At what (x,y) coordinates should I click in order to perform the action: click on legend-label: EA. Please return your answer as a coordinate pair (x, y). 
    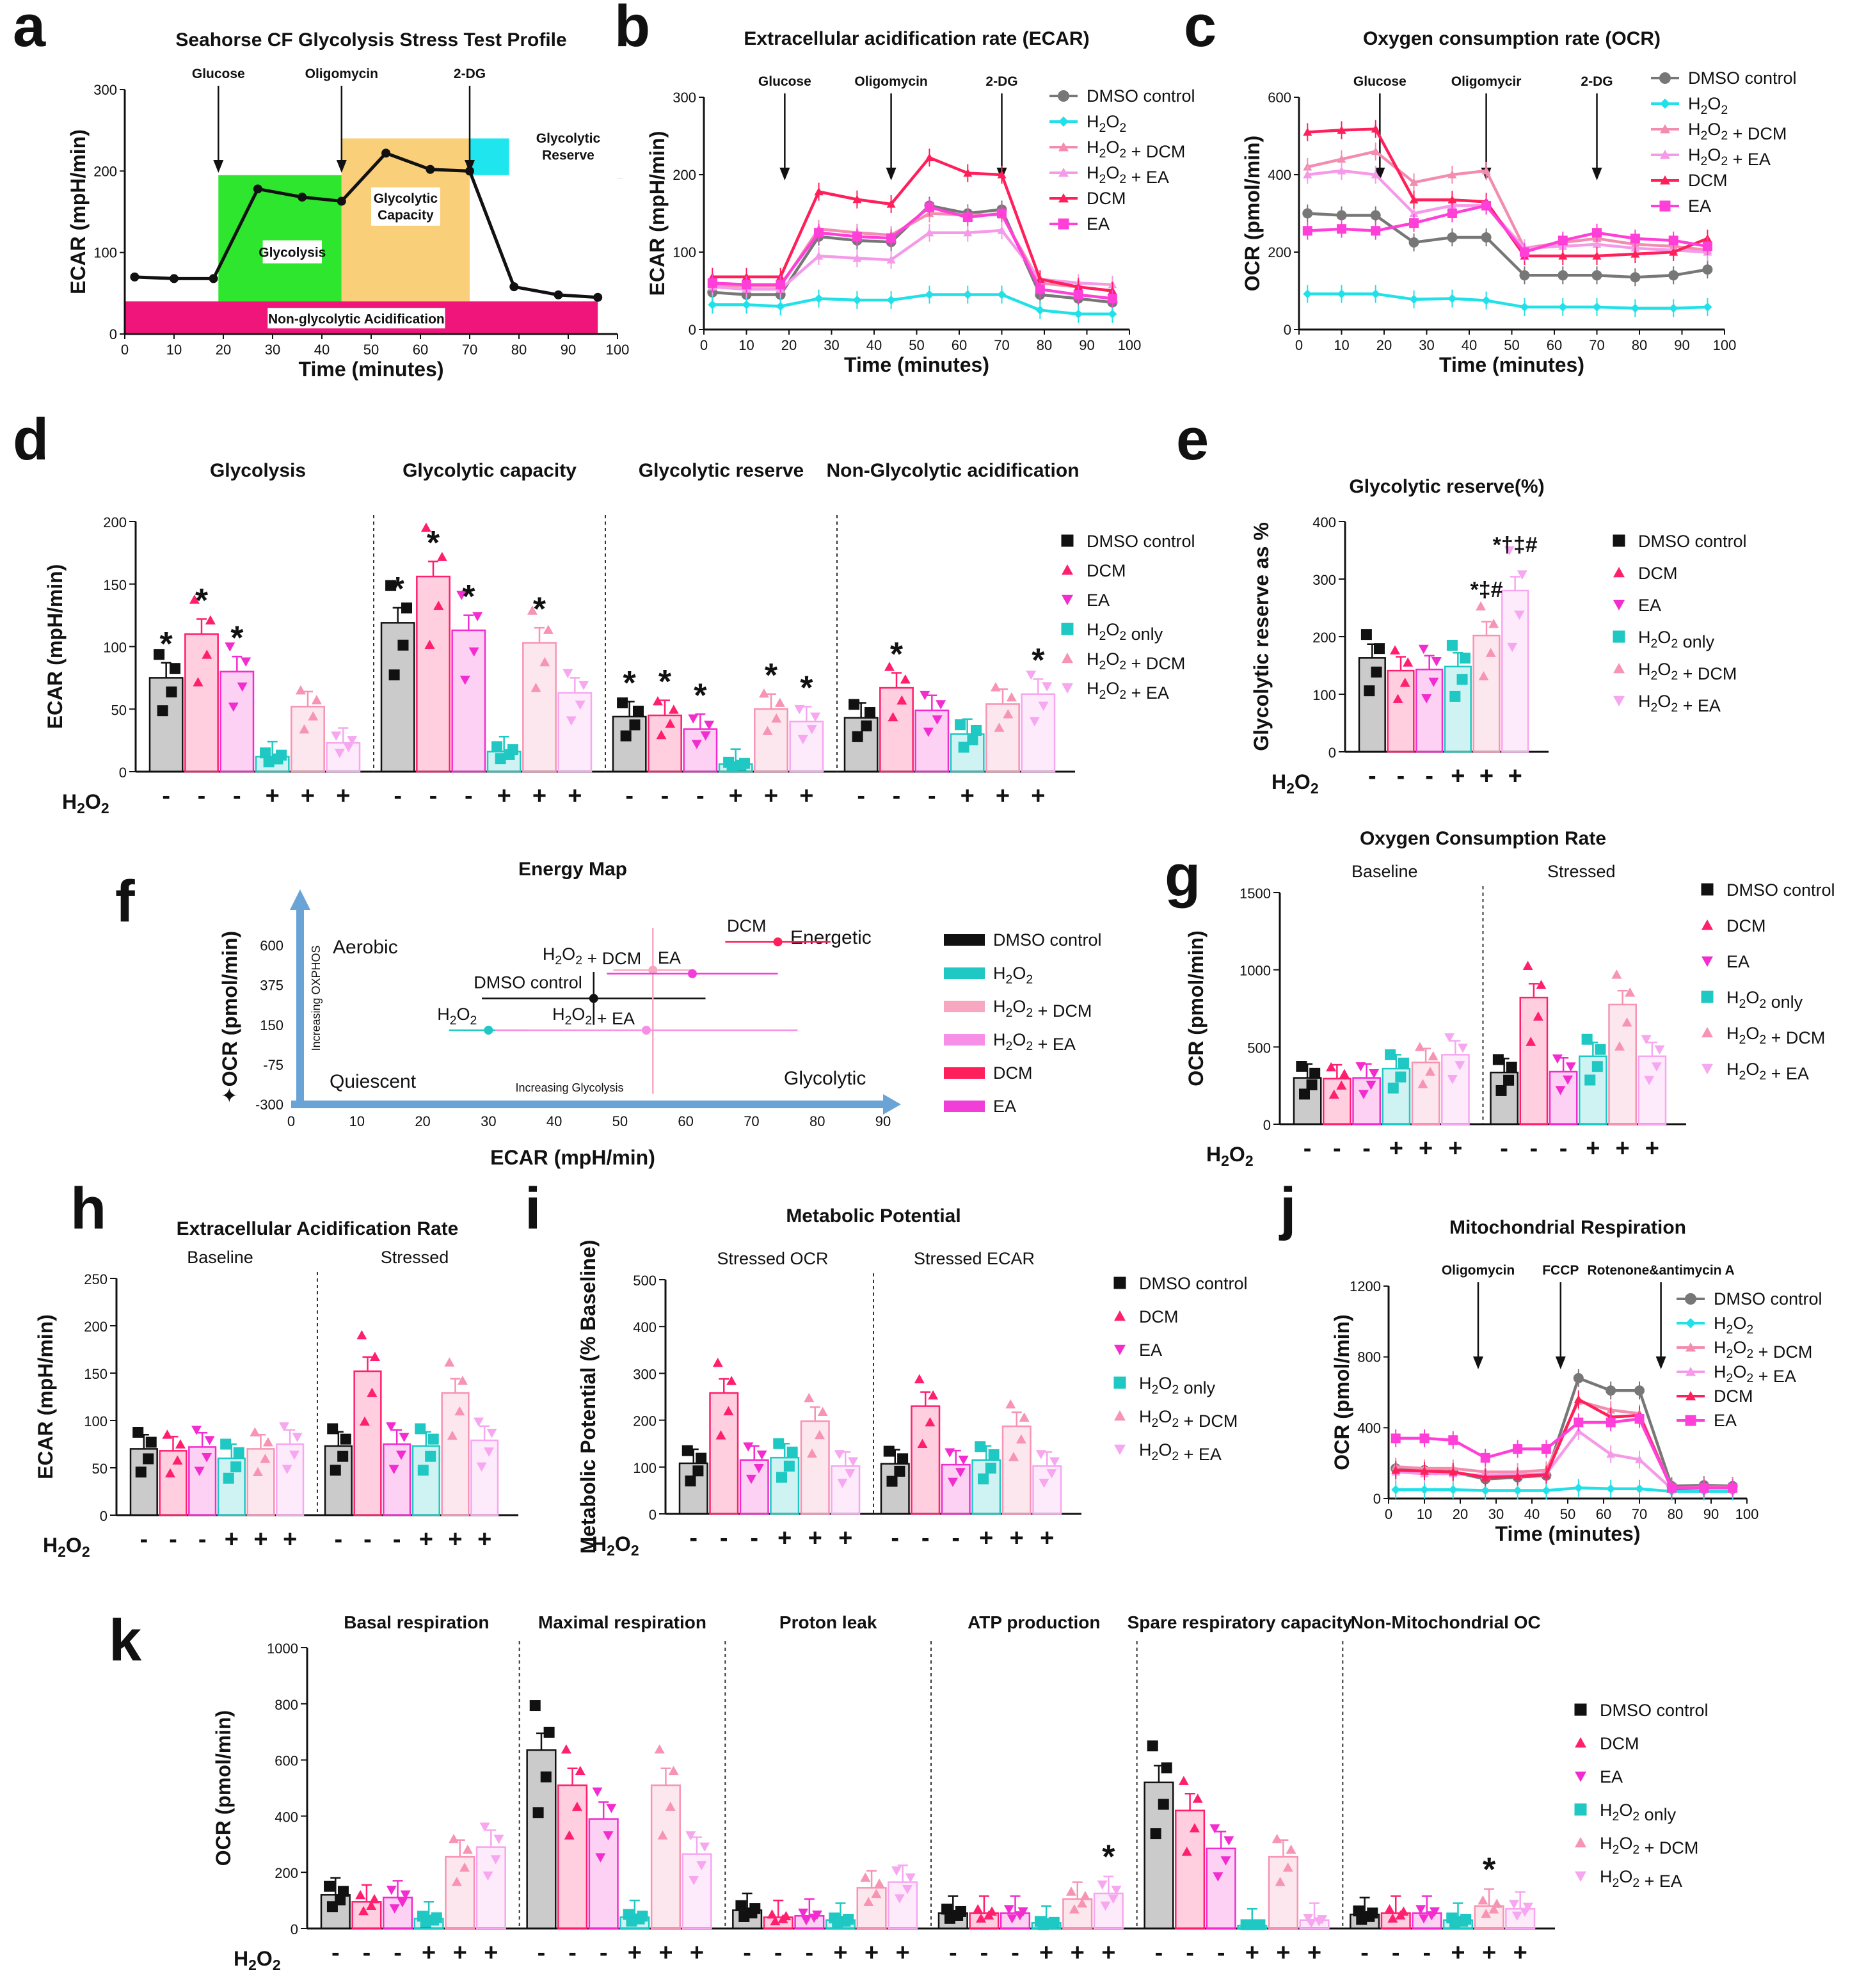
    Looking at the image, I should click on (1725, 1421).